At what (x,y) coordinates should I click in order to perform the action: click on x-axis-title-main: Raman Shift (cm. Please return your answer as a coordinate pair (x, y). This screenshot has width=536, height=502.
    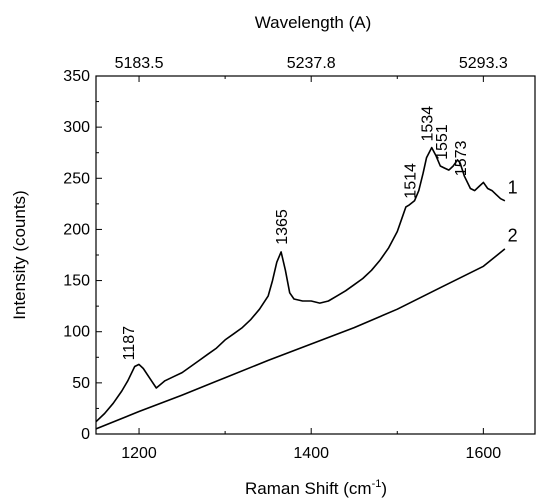
    Looking at the image, I should click on (308, 488).